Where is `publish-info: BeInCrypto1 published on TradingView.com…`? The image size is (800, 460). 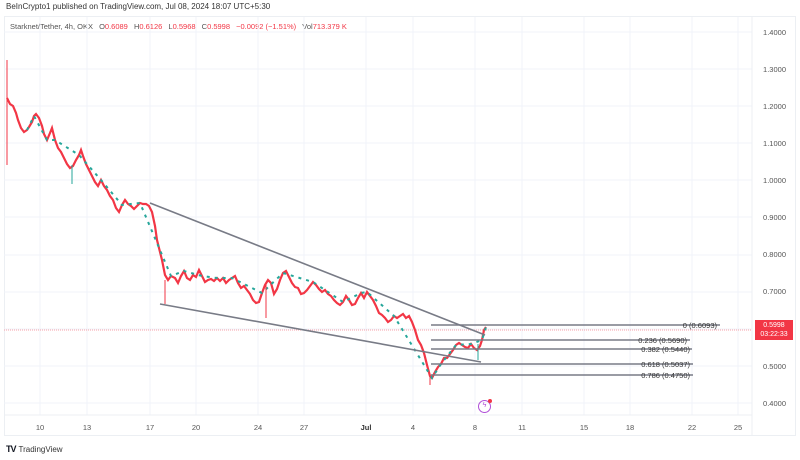 publish-info: BeInCrypto1 published on TradingView.com… is located at coordinates (138, 6).